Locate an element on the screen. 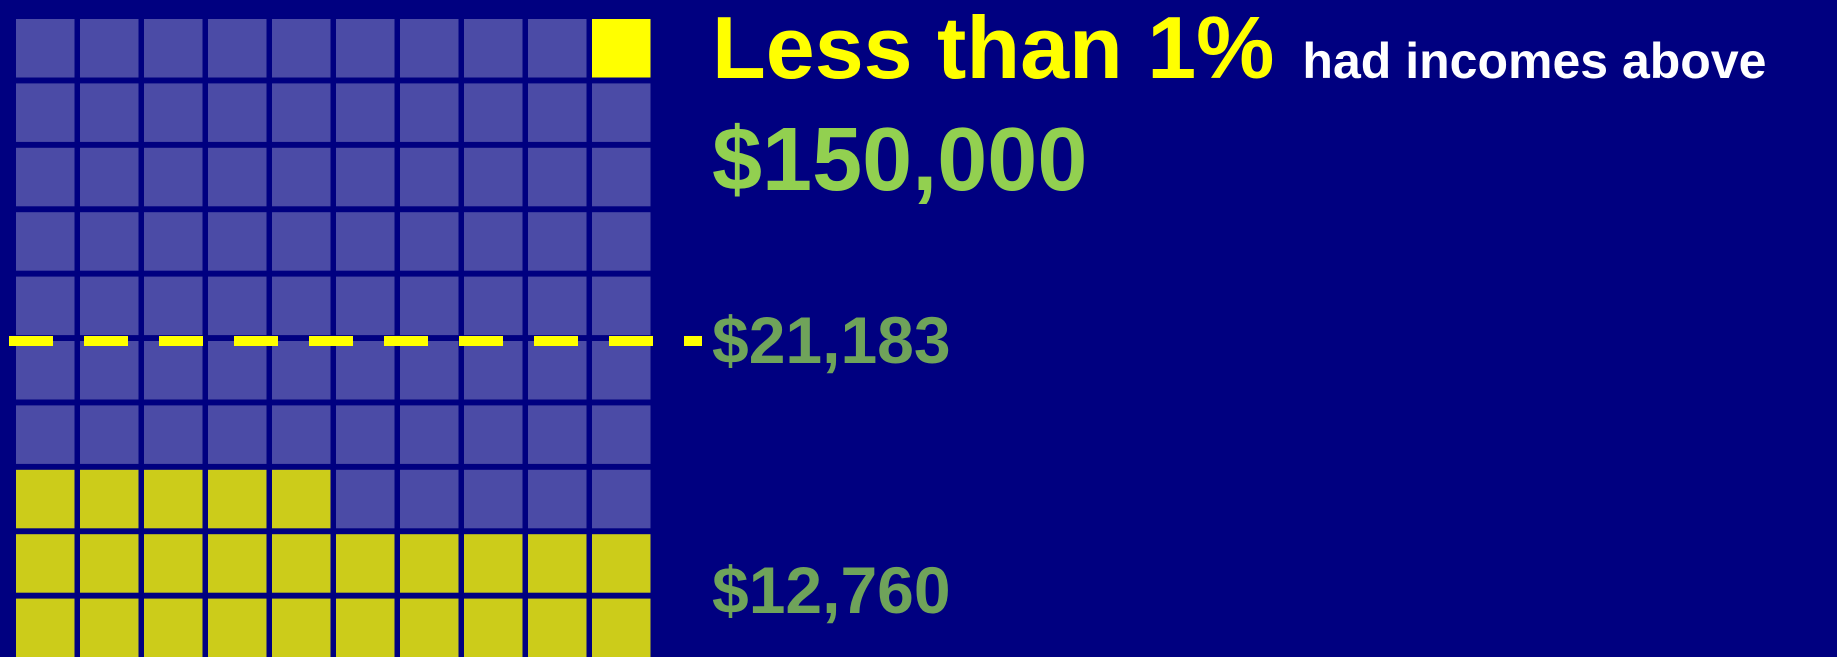 The image size is (1837, 657). headline-amount: $150,000 is located at coordinates (899, 160).